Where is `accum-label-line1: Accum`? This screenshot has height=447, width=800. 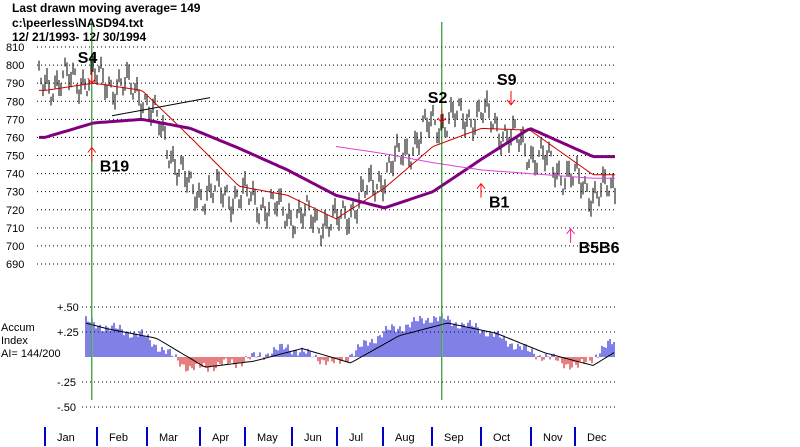 accum-label-line1: Accum is located at coordinates (18, 328).